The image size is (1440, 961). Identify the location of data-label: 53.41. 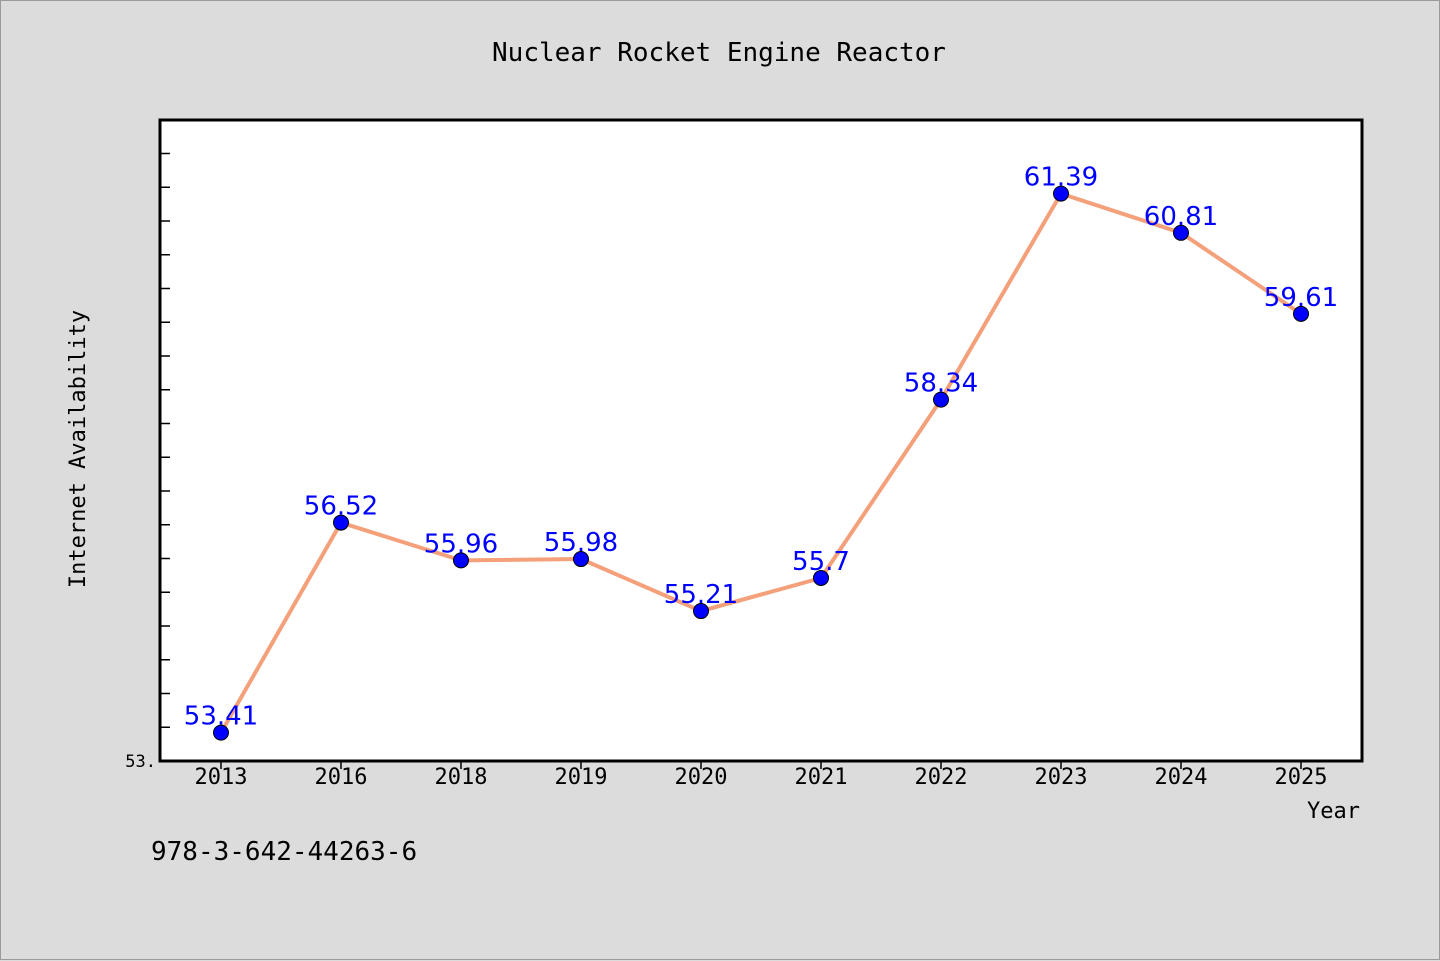
(221, 717).